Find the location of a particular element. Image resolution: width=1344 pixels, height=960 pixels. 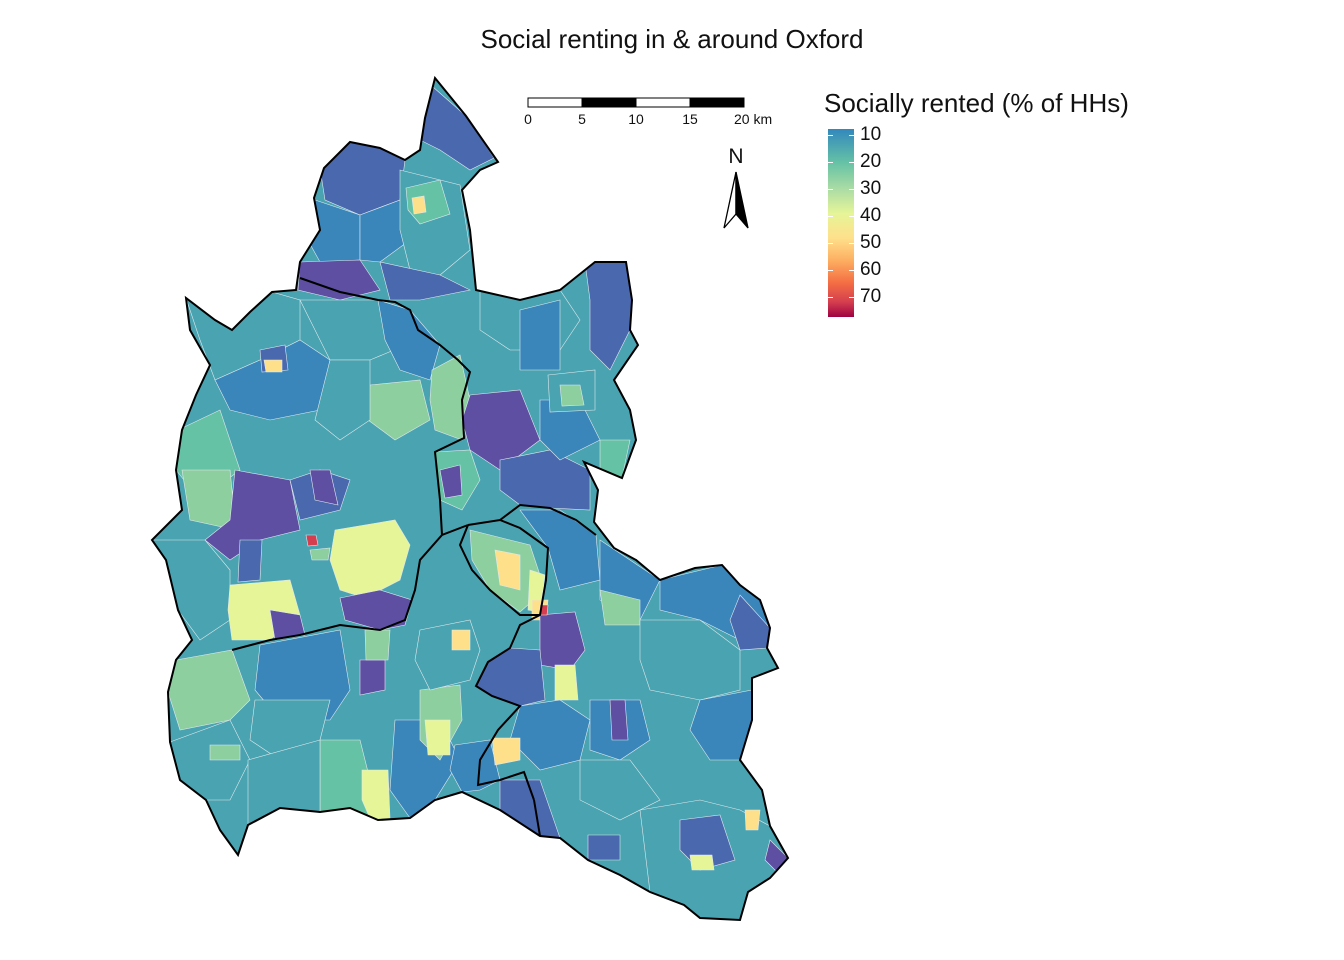

north-arrow-icon: N is located at coordinates (736, 187).